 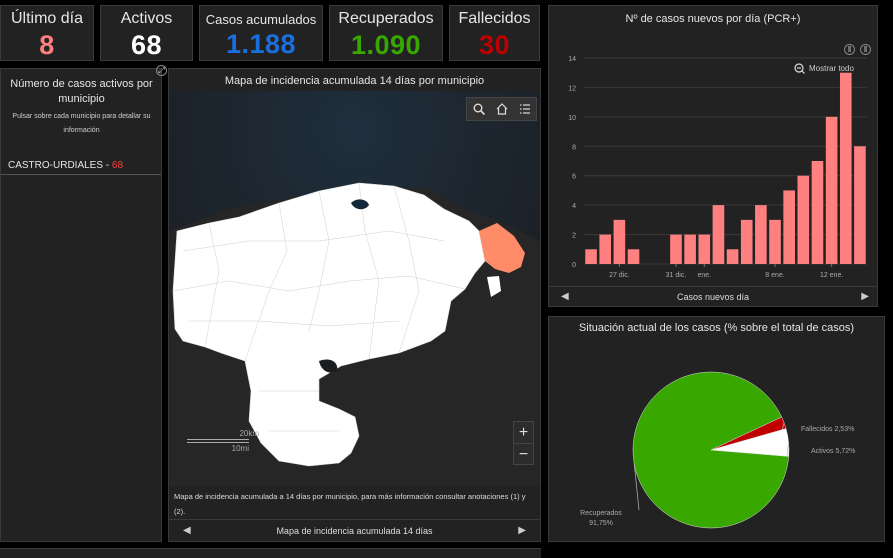 What do you see at coordinates (574, 147) in the screenshot?
I see `y-tick-label: 8` at bounding box center [574, 147].